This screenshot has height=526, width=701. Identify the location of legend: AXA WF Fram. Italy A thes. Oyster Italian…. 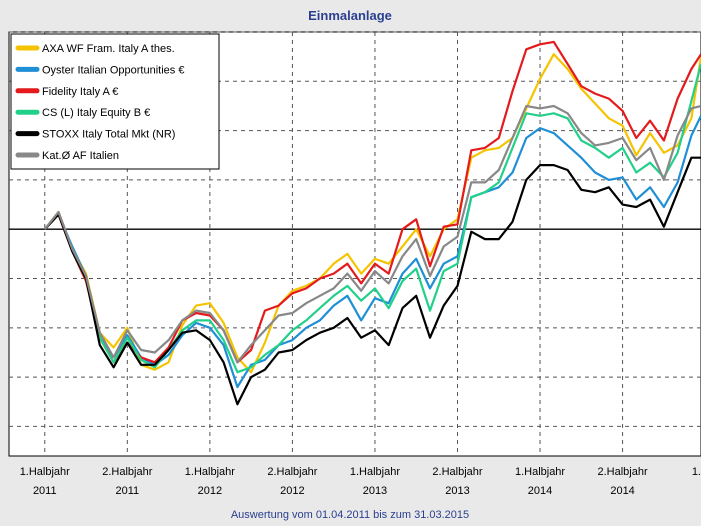
(115, 101).